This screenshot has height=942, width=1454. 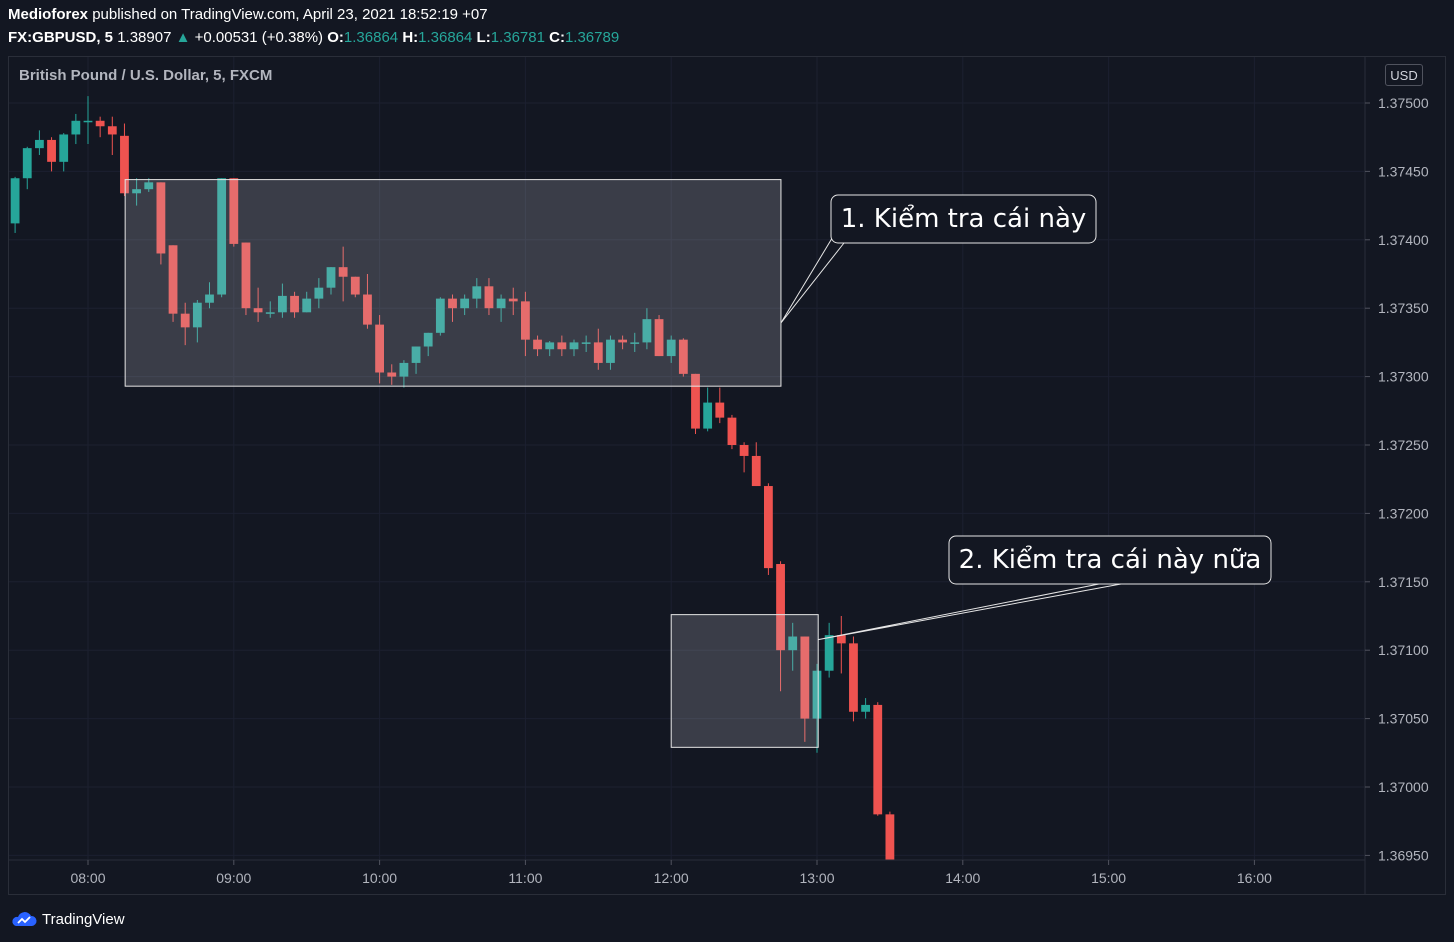 I want to click on price-tick-label: 1.37250, so click(x=1403, y=445).